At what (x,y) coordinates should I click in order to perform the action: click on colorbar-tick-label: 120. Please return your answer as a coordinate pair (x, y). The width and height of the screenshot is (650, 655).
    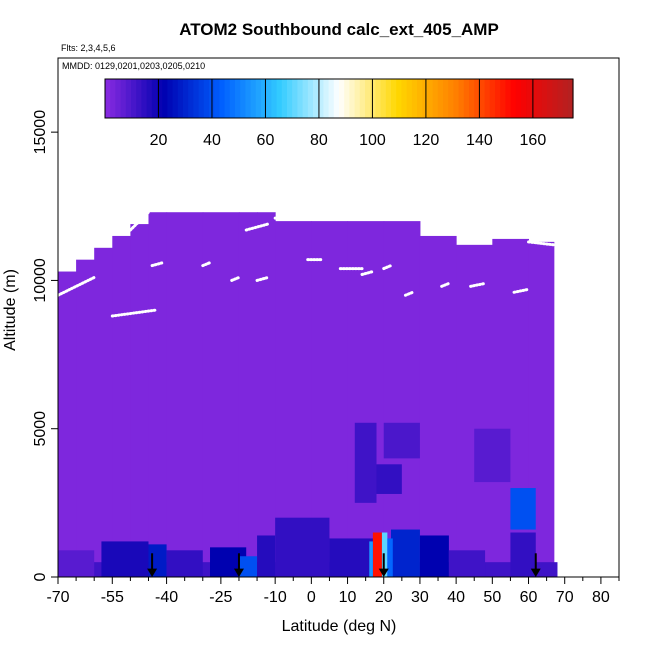
    Looking at the image, I should click on (426, 140).